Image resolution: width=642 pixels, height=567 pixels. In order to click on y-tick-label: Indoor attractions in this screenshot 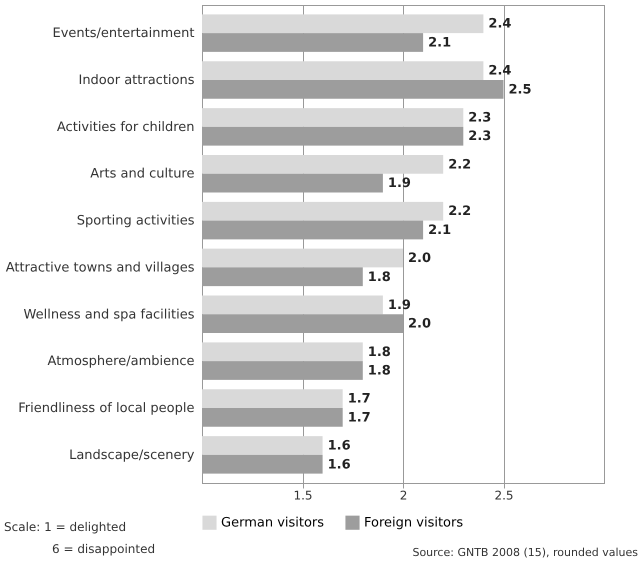, I will do `click(136, 80)`.